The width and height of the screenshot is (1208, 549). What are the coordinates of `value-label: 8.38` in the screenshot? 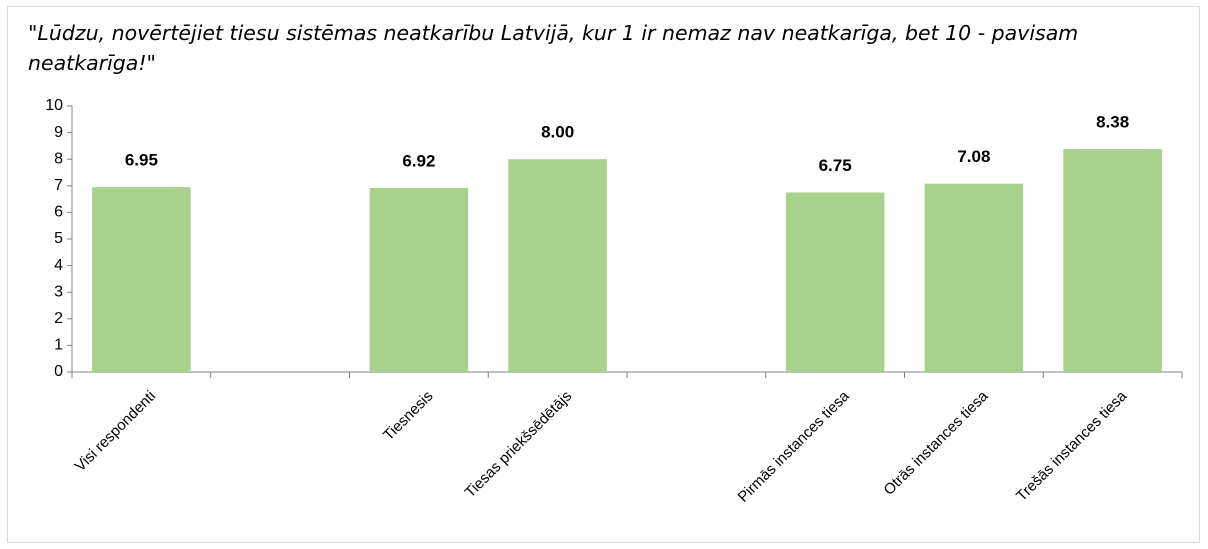 It's located at (1112, 122).